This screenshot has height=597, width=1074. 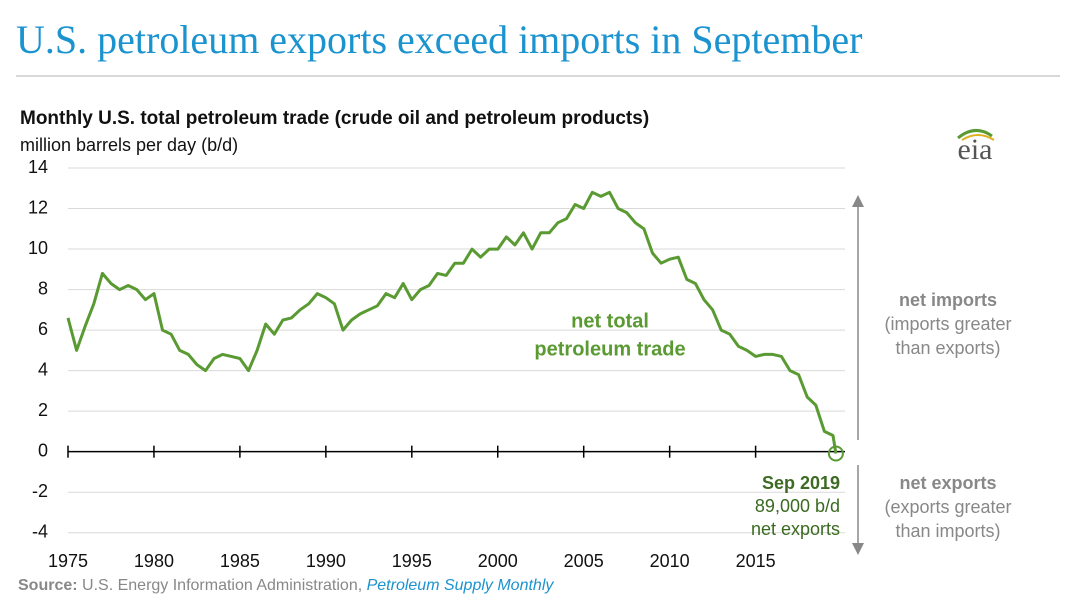 I want to click on x-tick-label: 2010, so click(x=670, y=561).